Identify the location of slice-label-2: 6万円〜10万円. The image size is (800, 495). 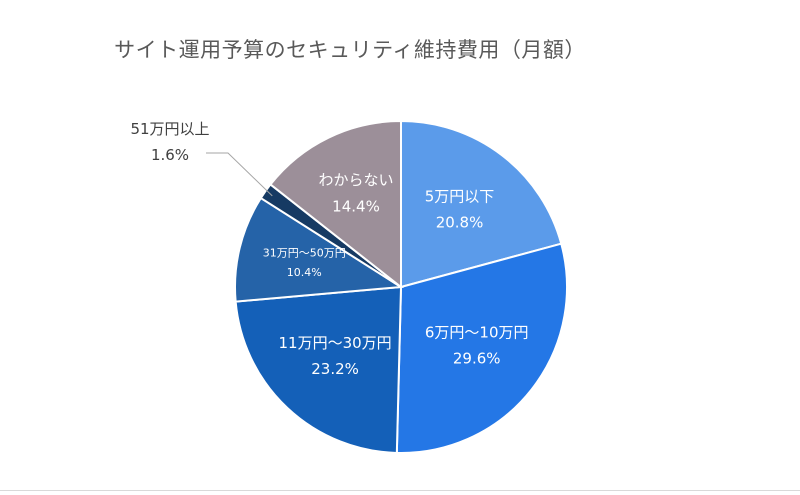
(477, 332).